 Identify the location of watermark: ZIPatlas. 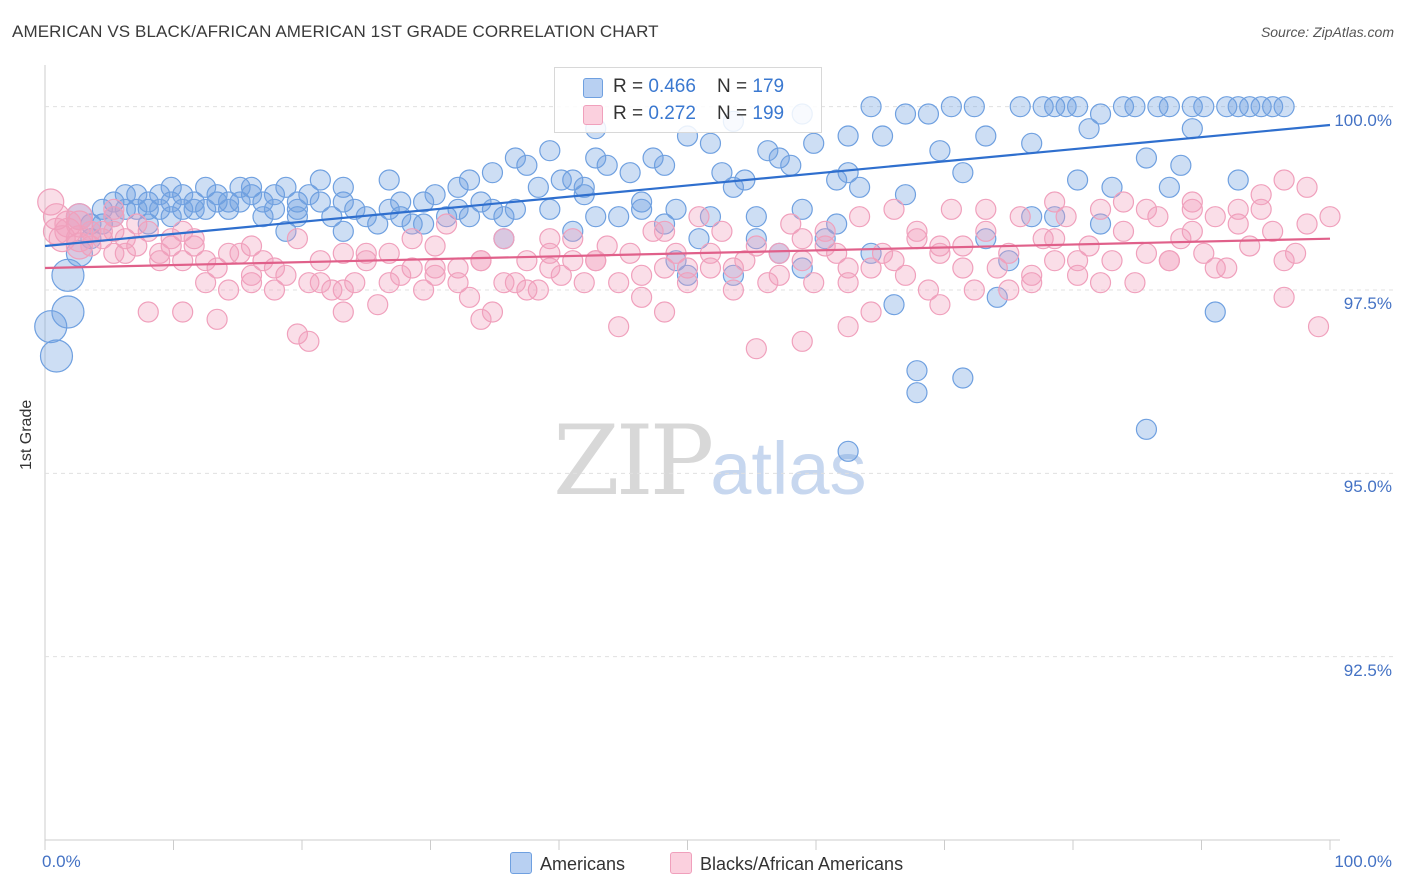
(710, 461).